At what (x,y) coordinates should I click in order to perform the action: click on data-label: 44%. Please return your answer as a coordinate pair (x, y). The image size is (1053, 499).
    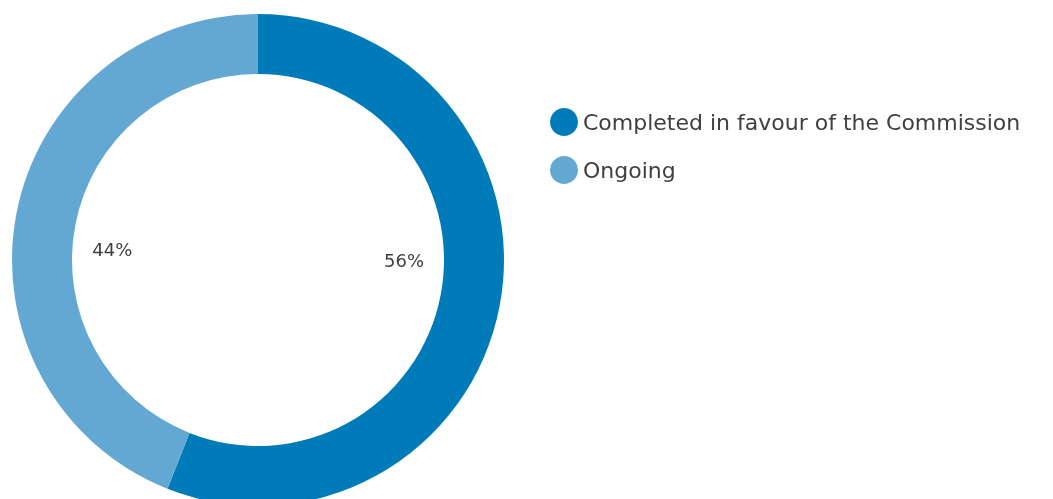
    Looking at the image, I should click on (112, 250).